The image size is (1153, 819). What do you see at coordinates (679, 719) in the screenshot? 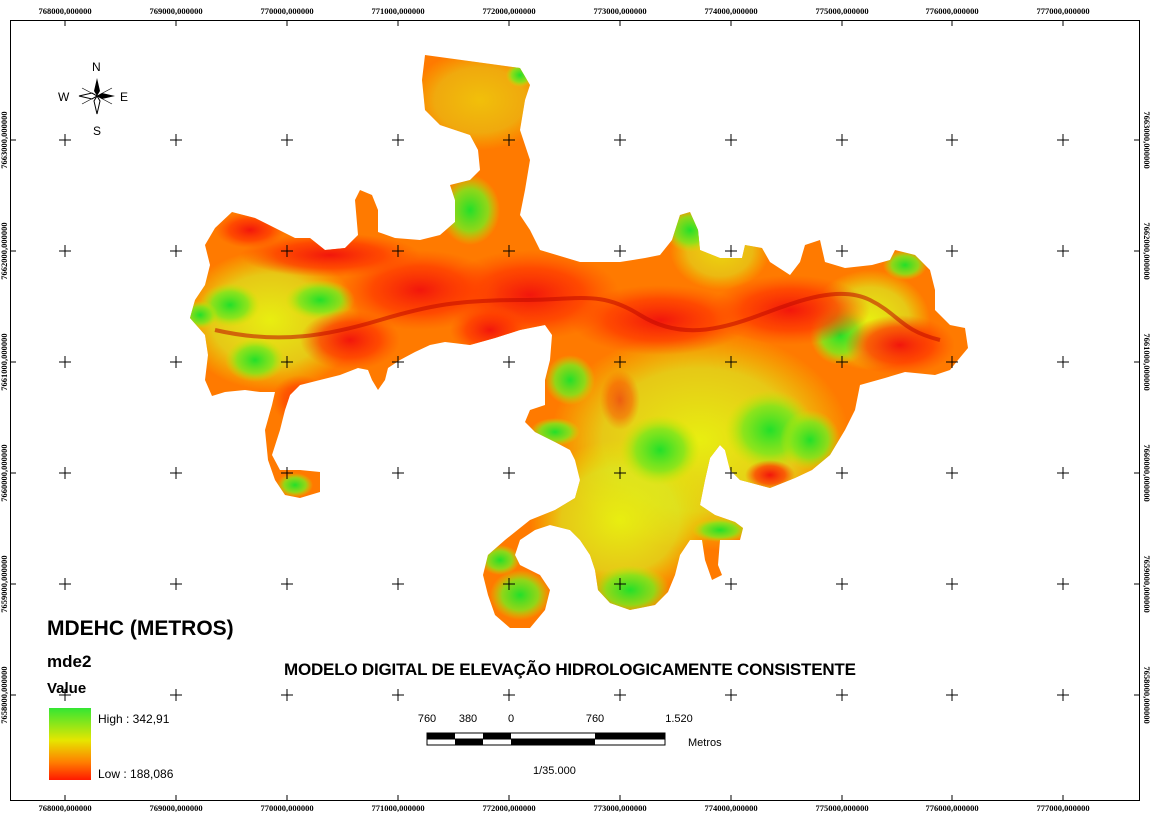
I see `scale-bar-label: 1.520` at bounding box center [679, 719].